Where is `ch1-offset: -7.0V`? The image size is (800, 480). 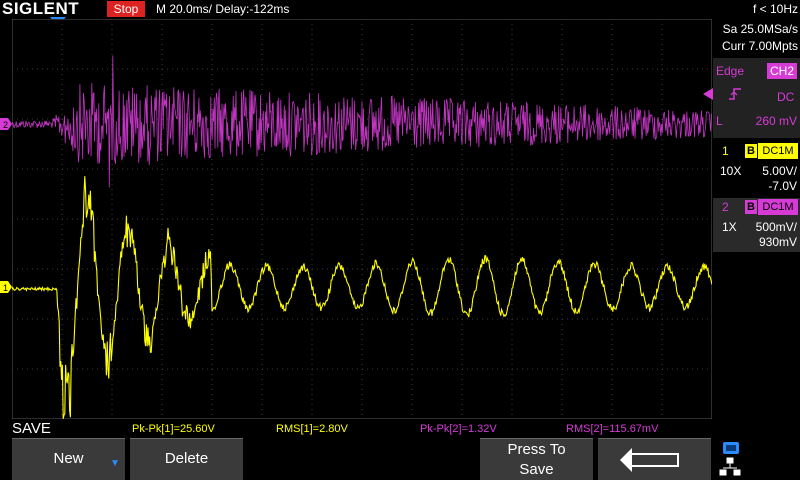 ch1-offset: -7.0V is located at coordinates (782, 186).